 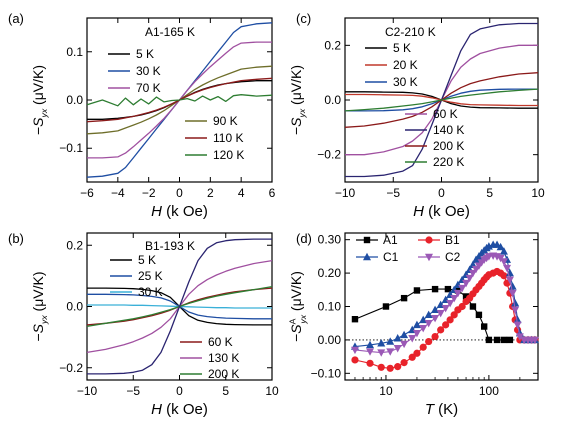 What do you see at coordinates (390, 240) in the screenshot?
I see `legend-label: A1` at bounding box center [390, 240].